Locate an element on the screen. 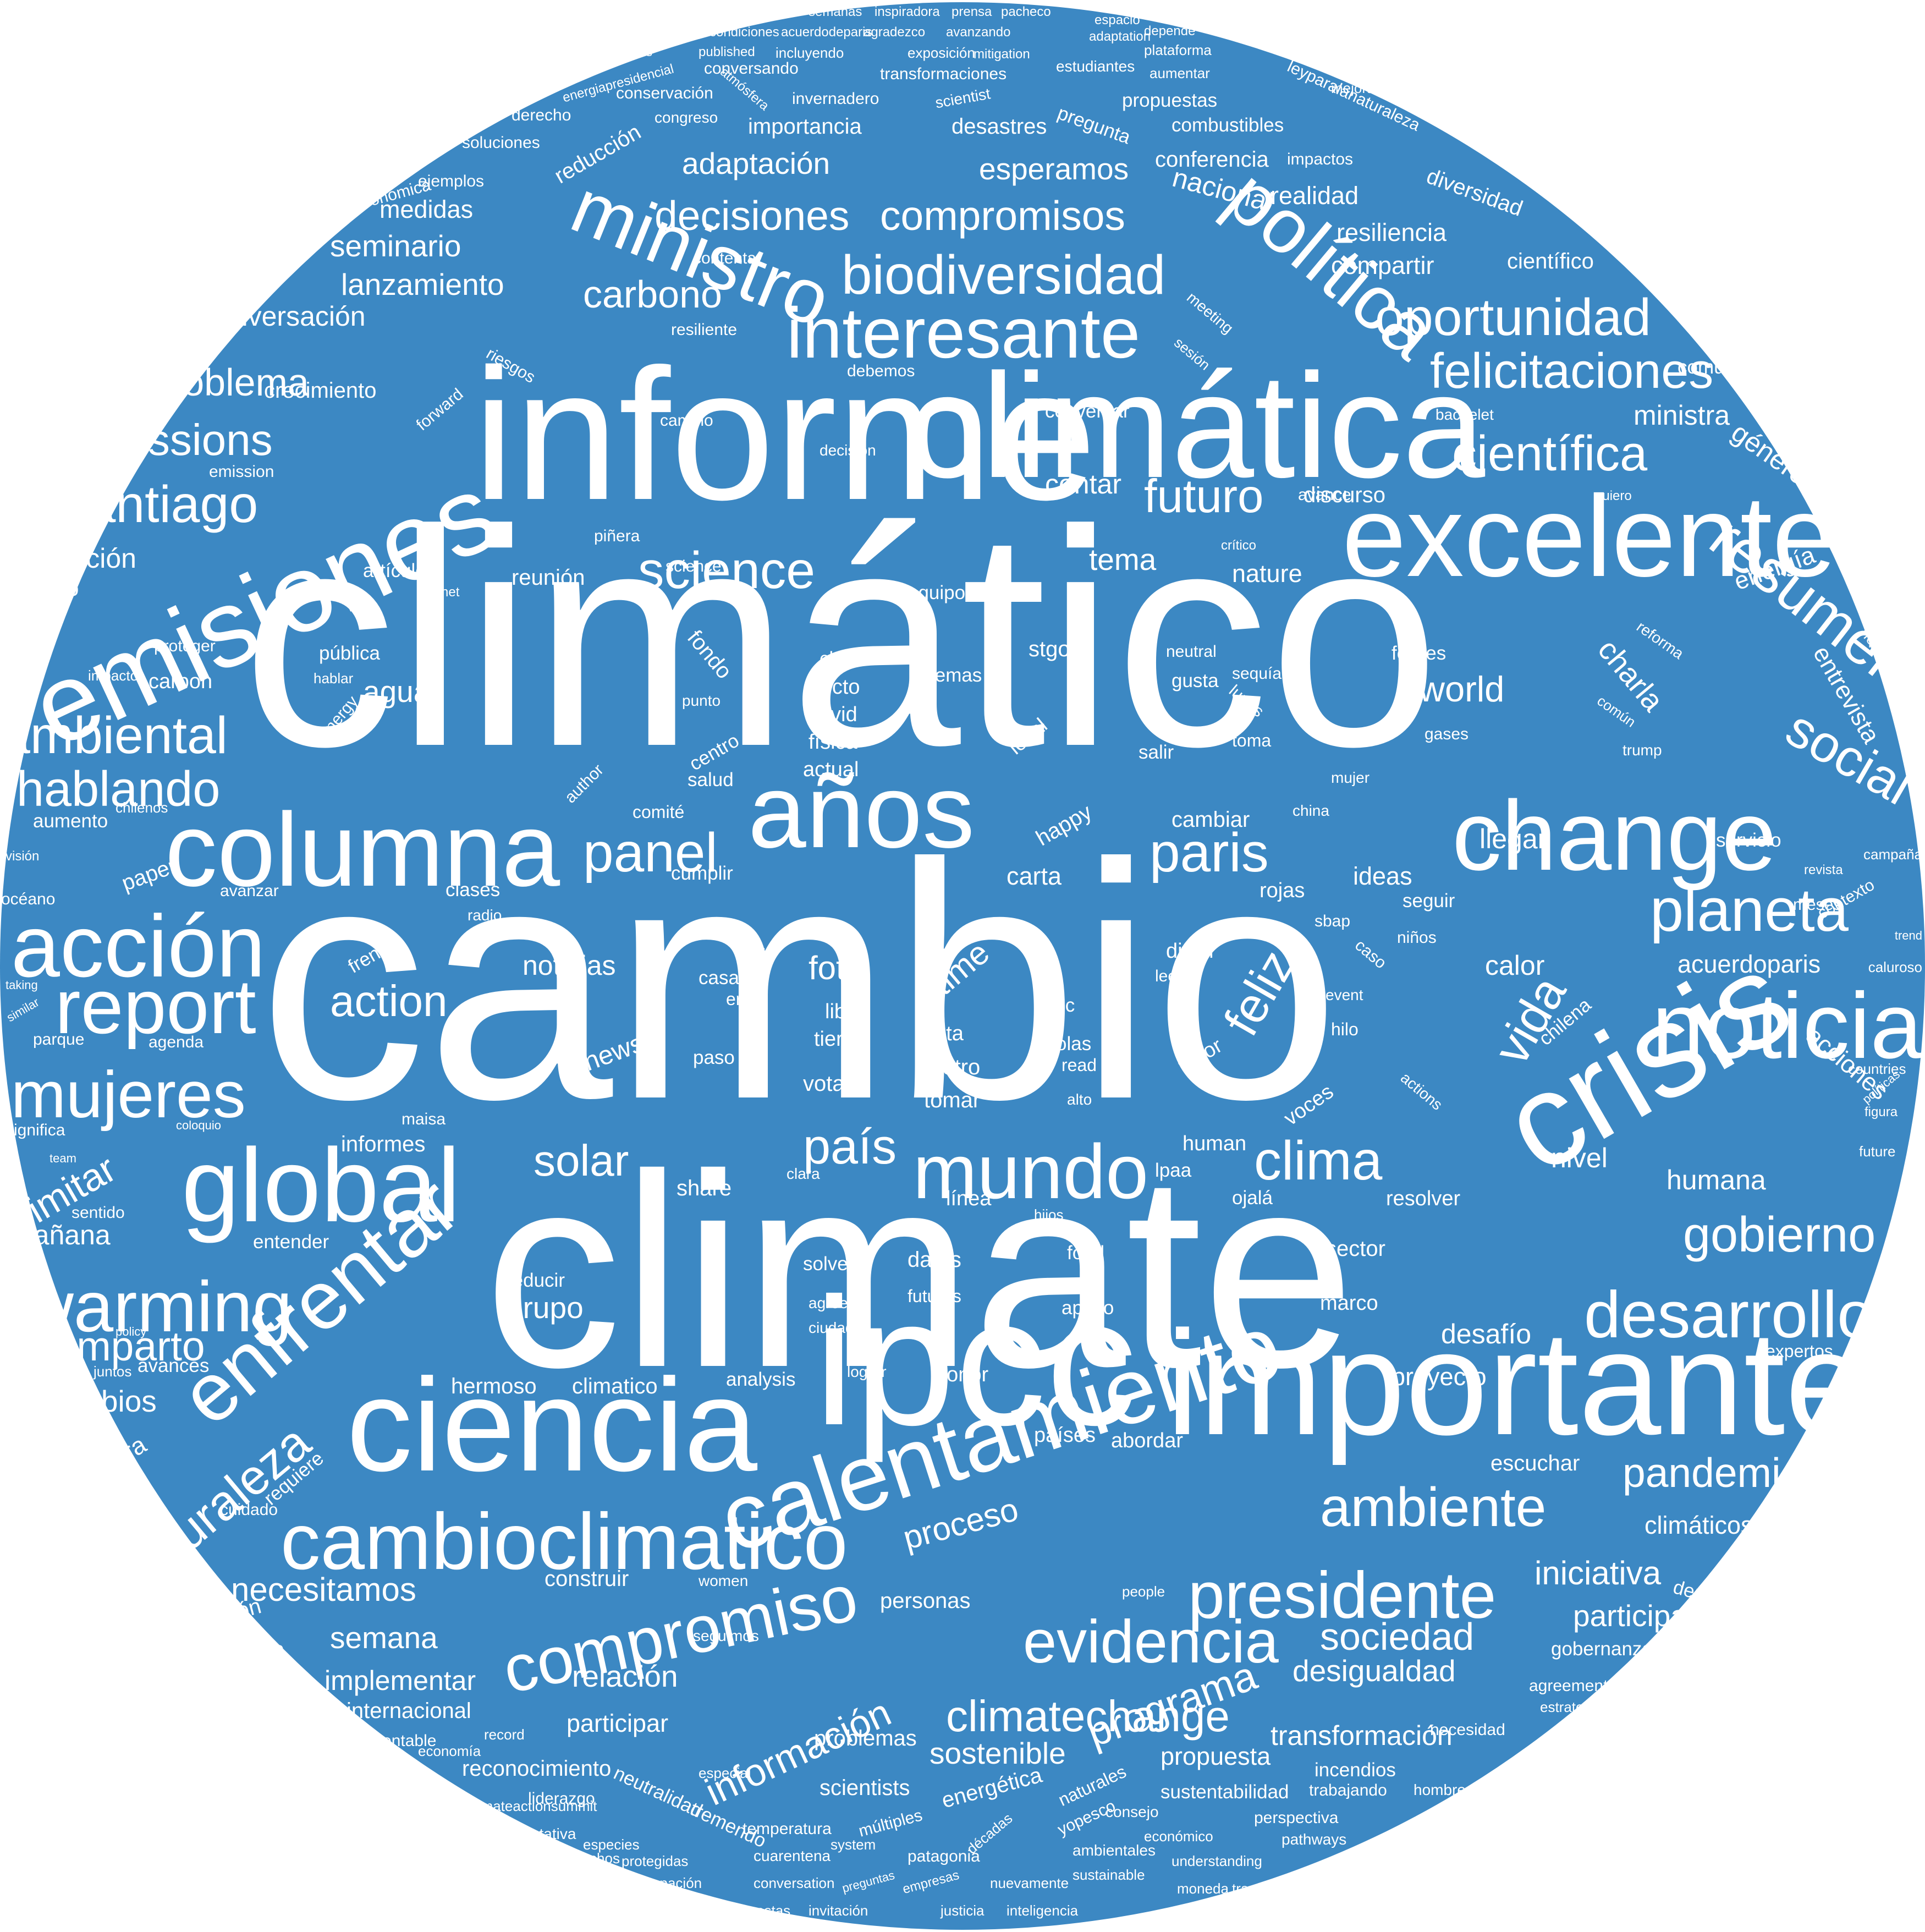 The height and width of the screenshot is (1932, 1925). cloud-word: pacheco is located at coordinates (1026, 11).